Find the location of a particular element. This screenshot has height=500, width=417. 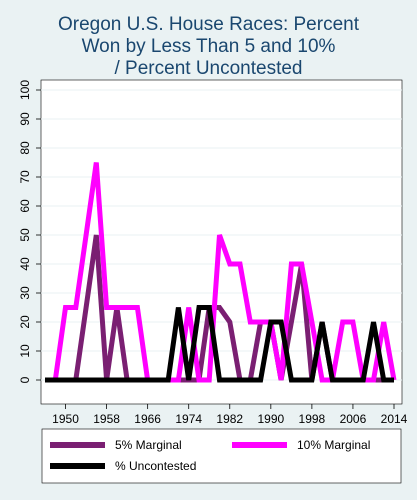

x-tick-label: 1966 is located at coordinates (147, 419).